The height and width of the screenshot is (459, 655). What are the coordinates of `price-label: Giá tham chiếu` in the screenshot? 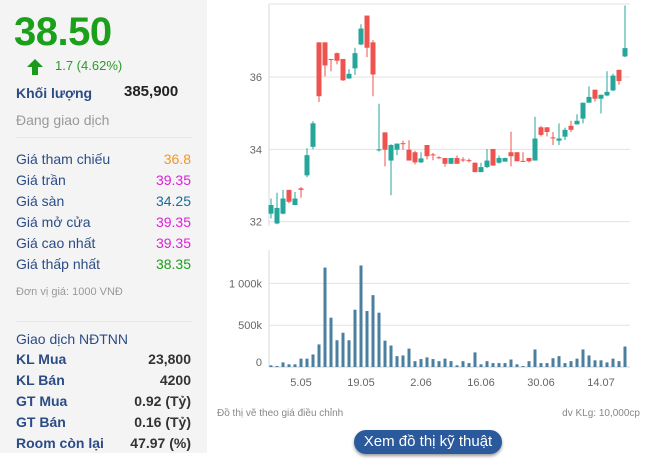 It's located at (63, 159).